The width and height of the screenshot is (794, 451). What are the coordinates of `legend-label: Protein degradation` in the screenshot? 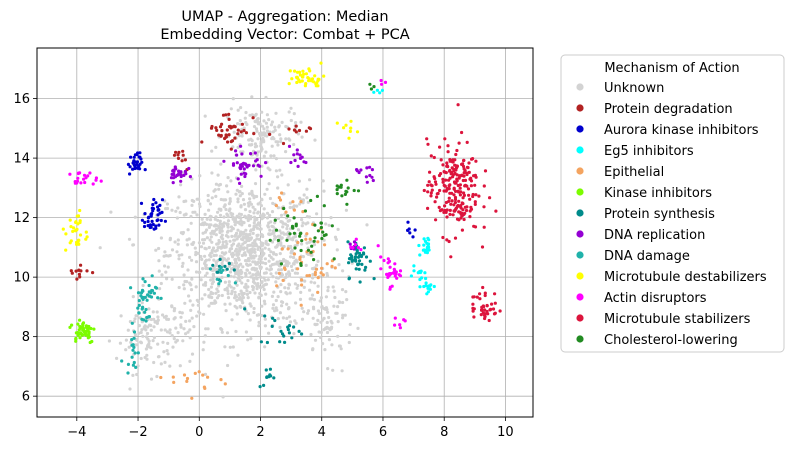 It's located at (668, 109).